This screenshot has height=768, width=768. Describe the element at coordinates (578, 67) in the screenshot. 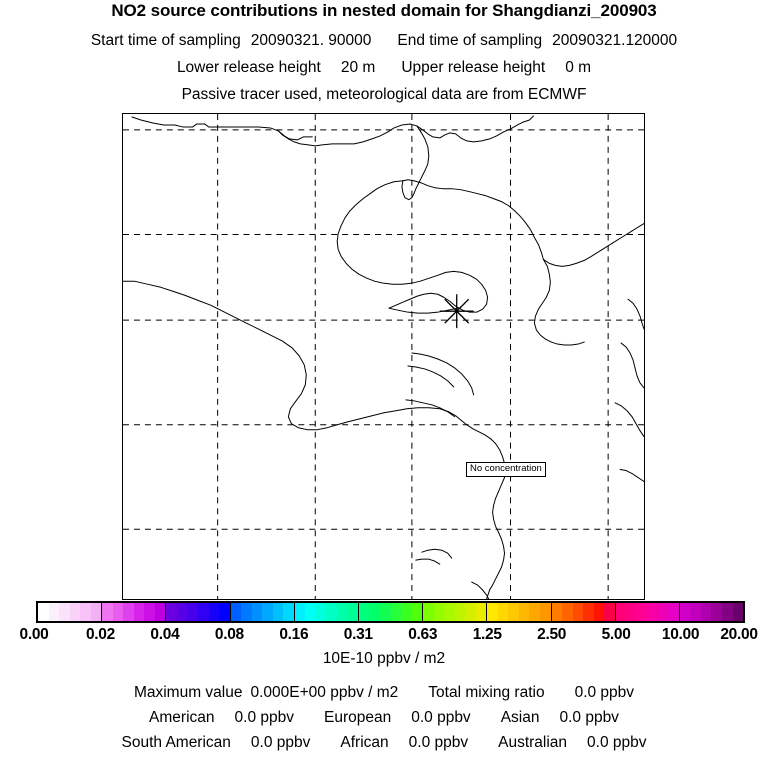

I see `upper-release-height-value: 0 m` at that location.